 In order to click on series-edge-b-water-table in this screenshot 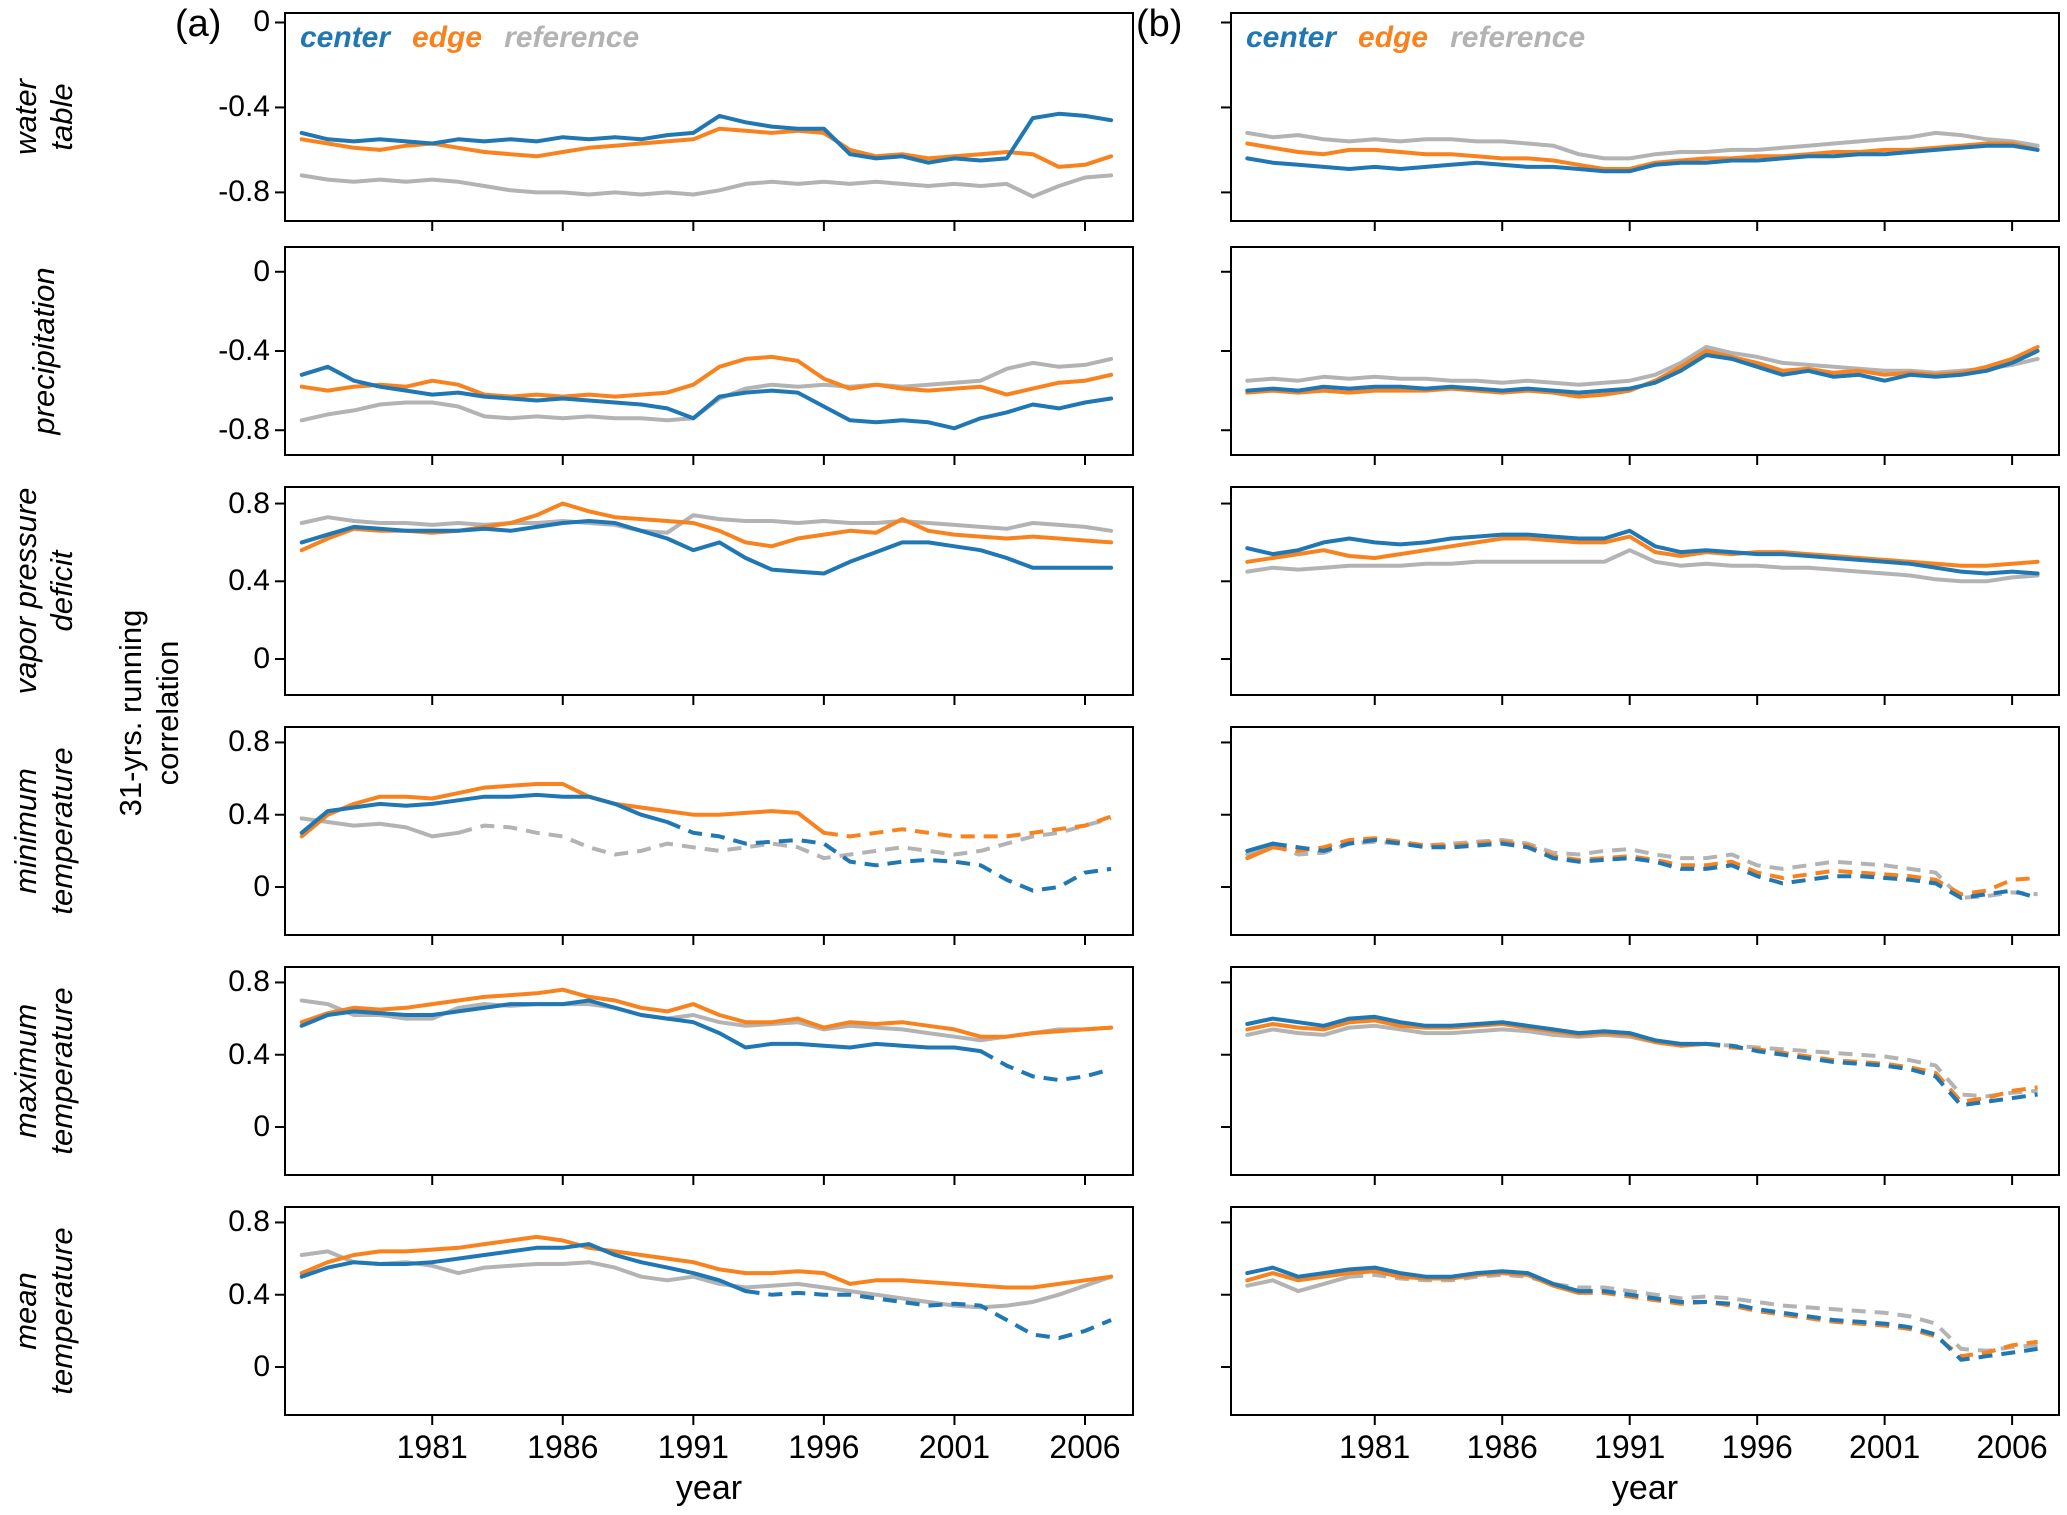, I will do `click(1642, 156)`.